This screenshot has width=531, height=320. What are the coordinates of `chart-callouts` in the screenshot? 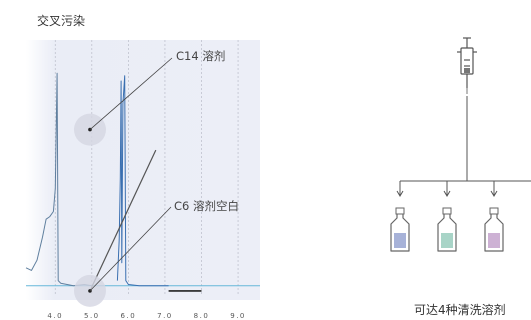 It's located at (123, 182).